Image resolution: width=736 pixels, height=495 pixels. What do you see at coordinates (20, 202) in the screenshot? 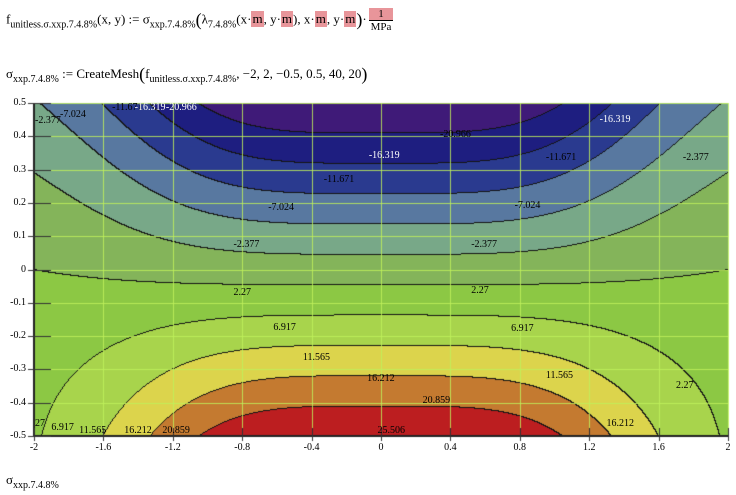
I see `y-tick-label: 0.2` at bounding box center [20, 202].